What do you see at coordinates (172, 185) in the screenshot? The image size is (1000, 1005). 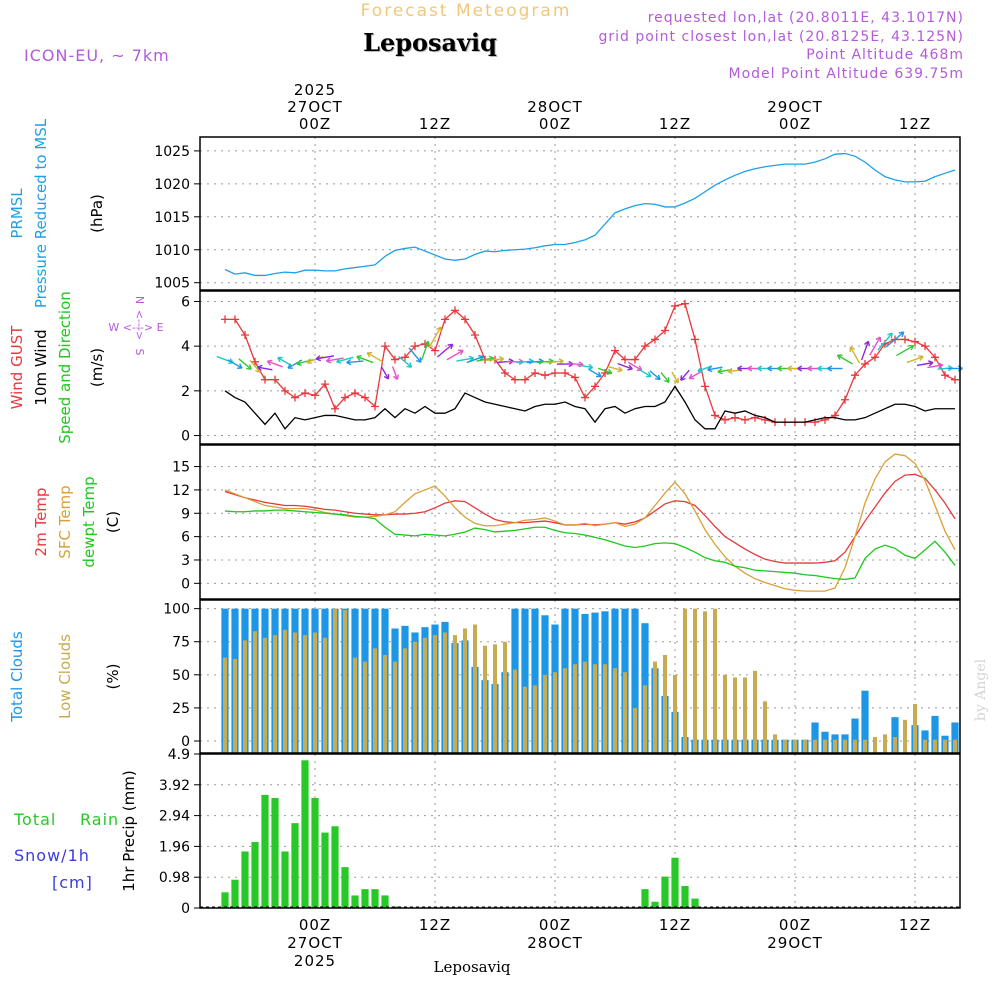 I see `y-tick-label: 1020` at bounding box center [172, 185].